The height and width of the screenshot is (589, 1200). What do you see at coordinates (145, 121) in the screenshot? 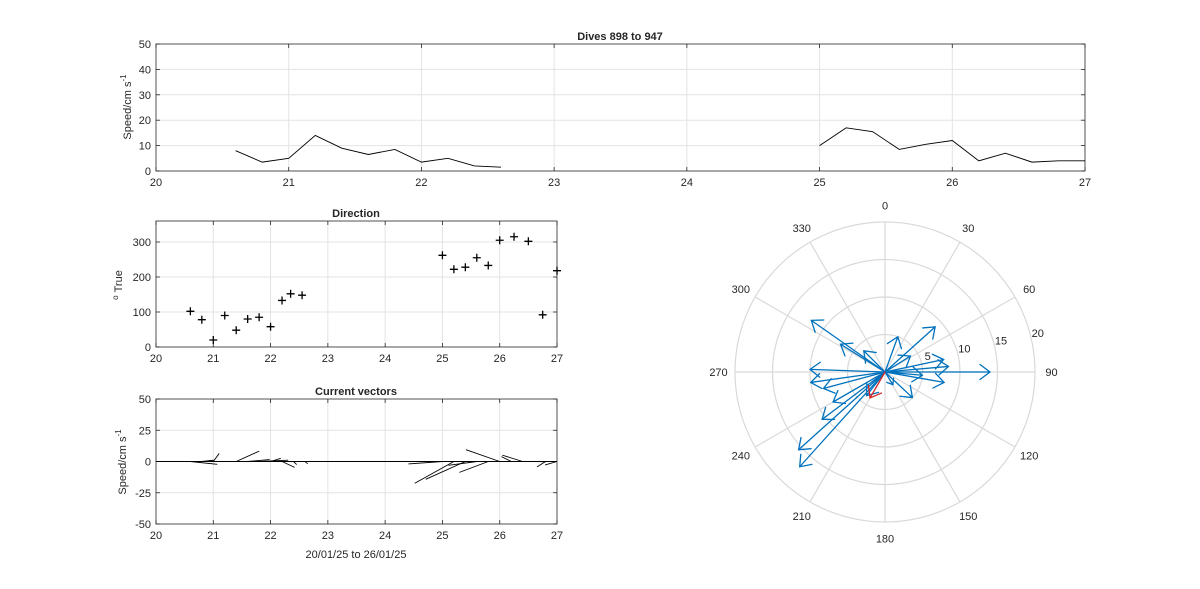
I see `speed-ytick-label: 20` at bounding box center [145, 121].